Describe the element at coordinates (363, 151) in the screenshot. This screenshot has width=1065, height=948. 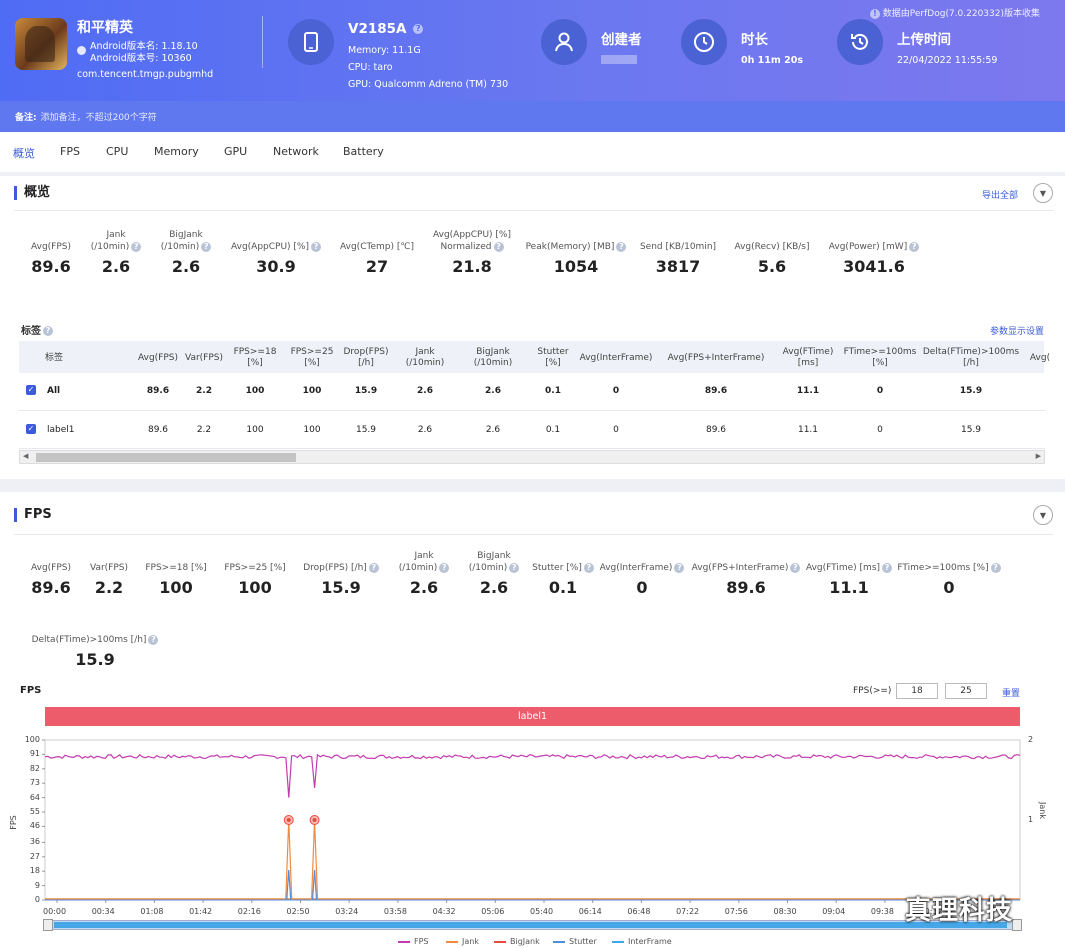
I see `tab-battery: Battery` at that location.